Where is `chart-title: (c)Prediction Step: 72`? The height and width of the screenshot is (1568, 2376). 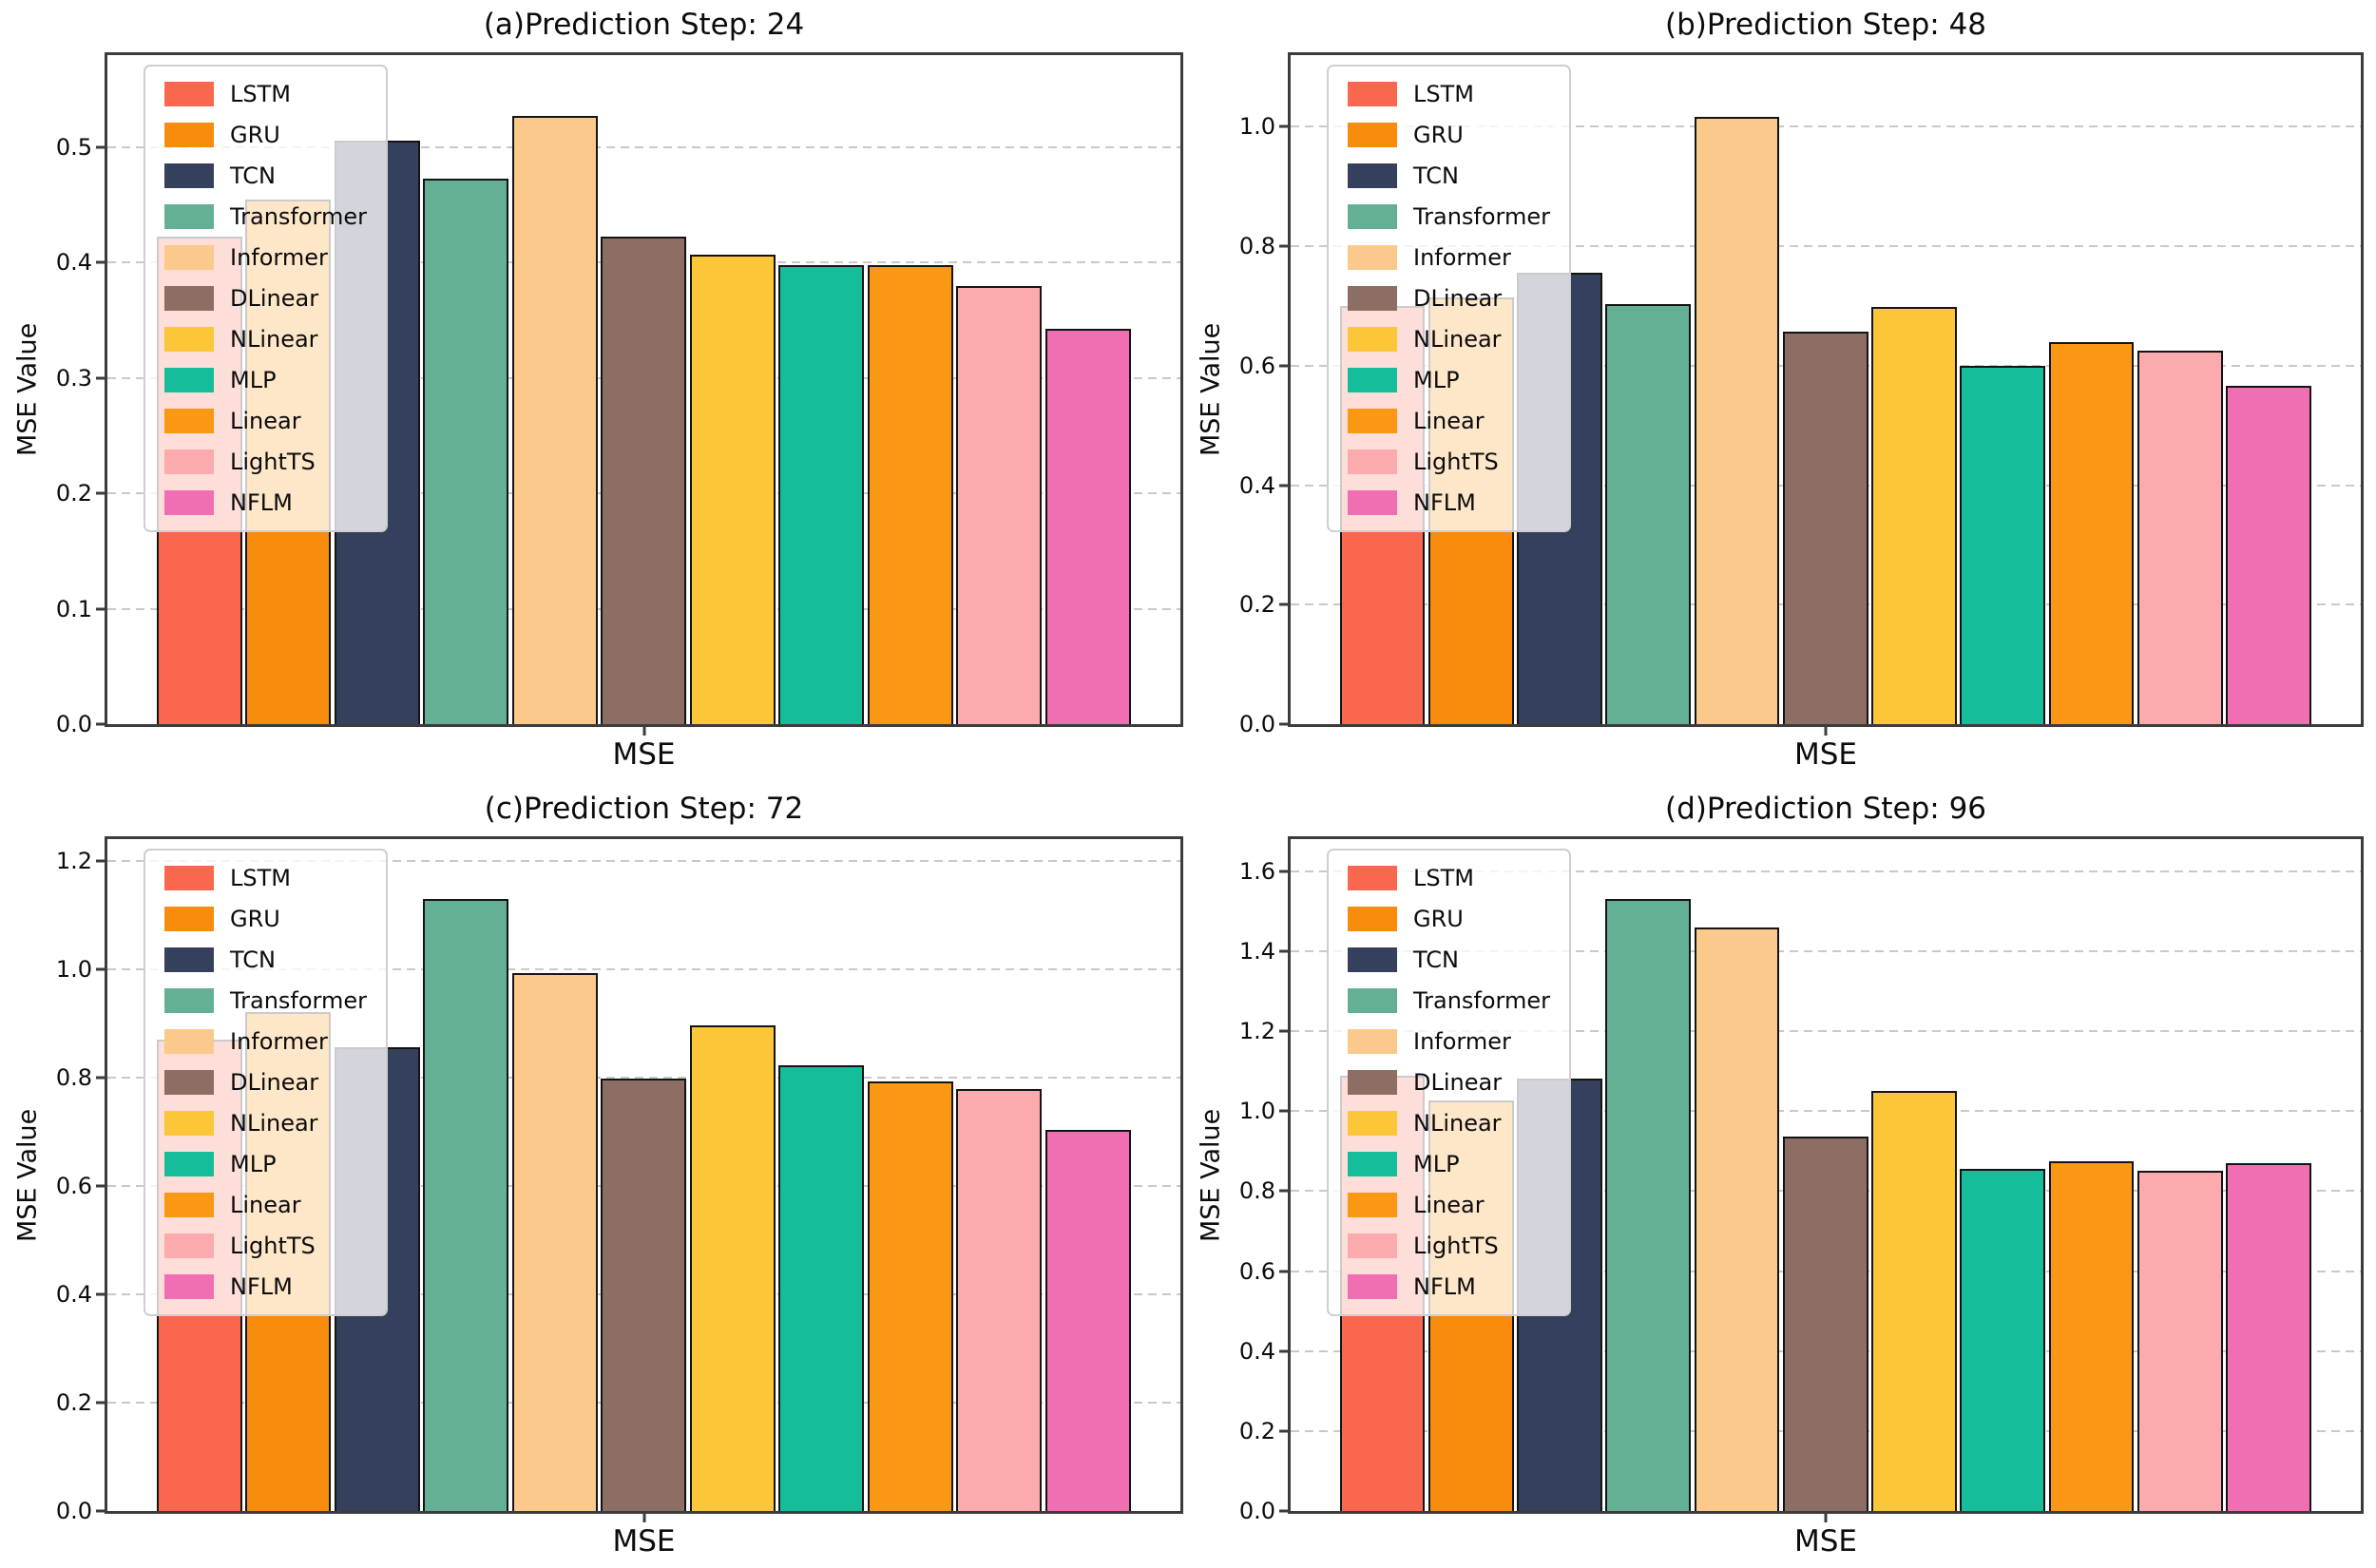
chart-title: (c)Prediction Step: 72 is located at coordinates (644, 809).